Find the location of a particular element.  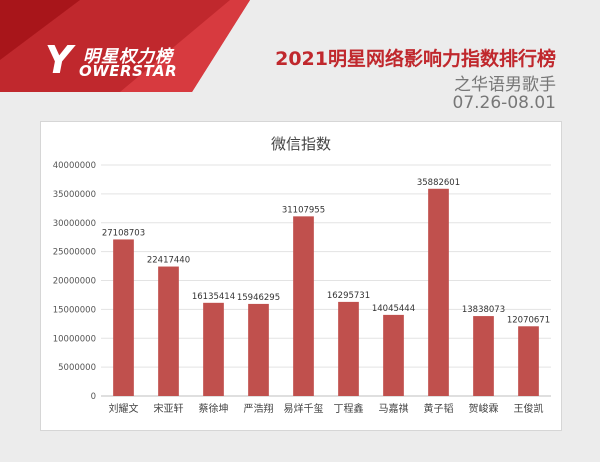

y-tick-label: 10000000 is located at coordinates (74, 339).